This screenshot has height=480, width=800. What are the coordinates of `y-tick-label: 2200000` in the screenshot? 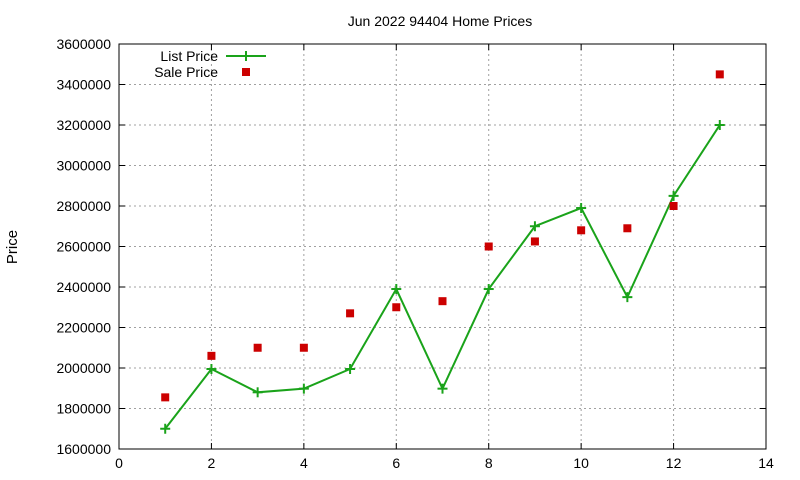 It's located at (83, 328).